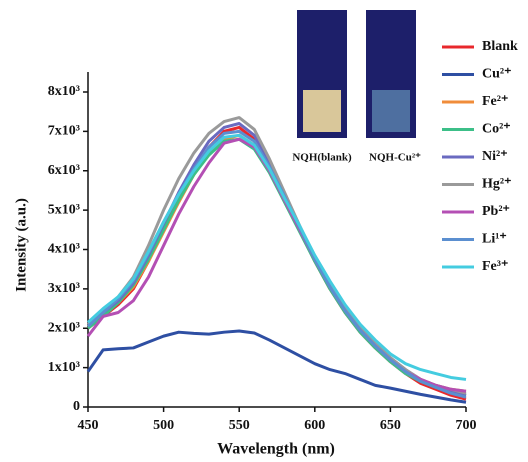 This screenshot has width=528, height=462. Describe the element at coordinates (500, 46) in the screenshot. I see `legend-label: Blank` at that location.